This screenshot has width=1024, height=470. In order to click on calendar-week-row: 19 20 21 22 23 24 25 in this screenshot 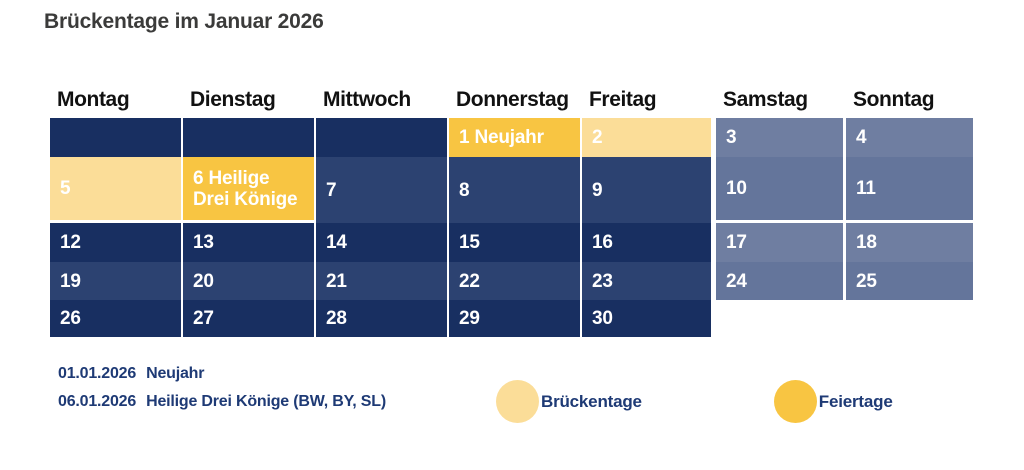, I will do `click(511, 281)`.